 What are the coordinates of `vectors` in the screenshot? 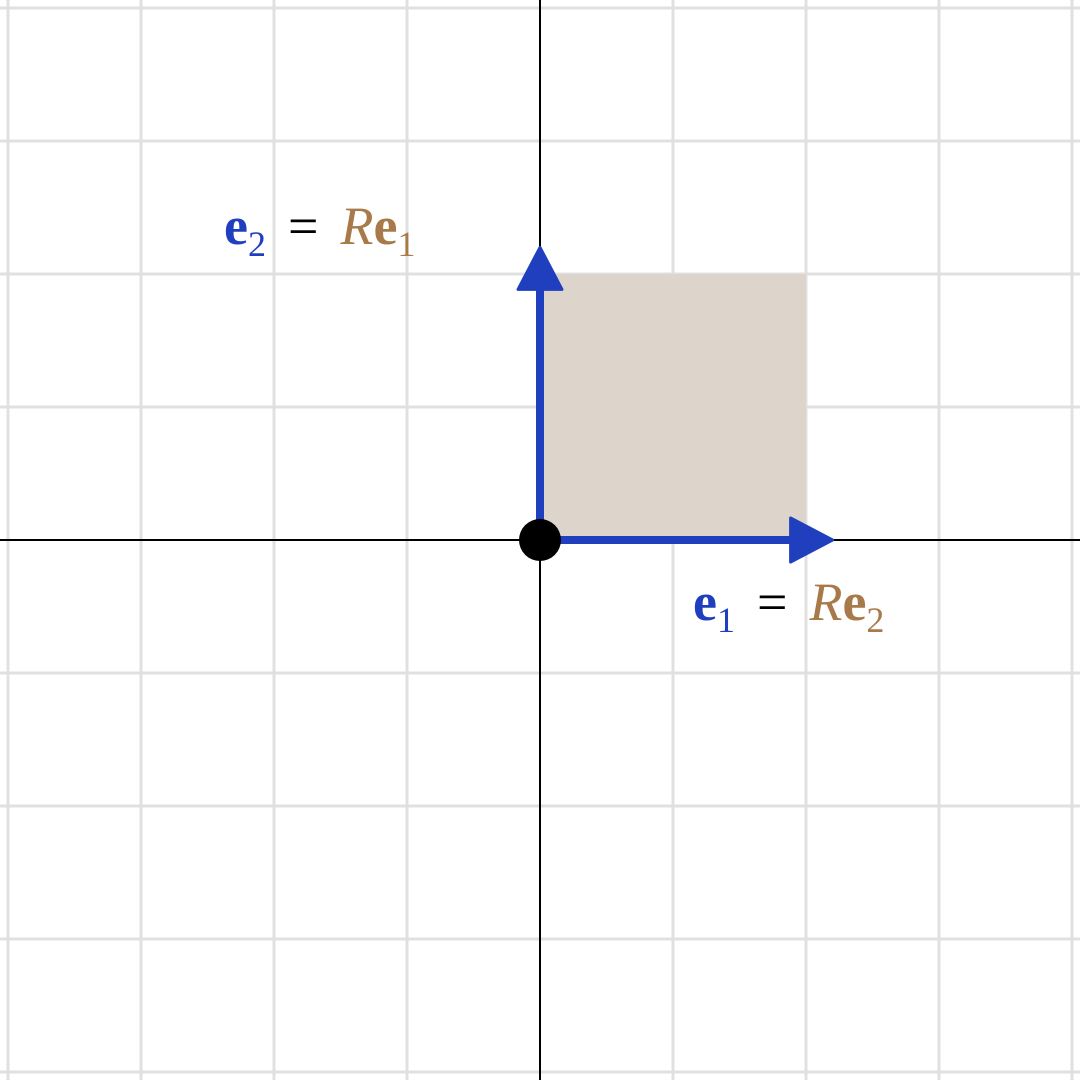 It's located at (675, 404).